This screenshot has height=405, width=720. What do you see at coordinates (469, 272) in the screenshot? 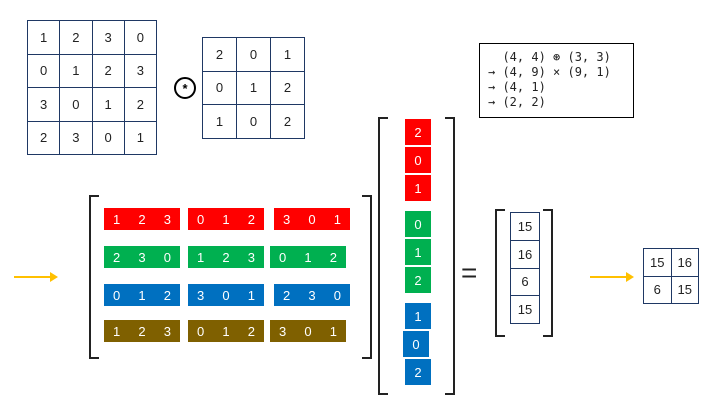
I see `equals-sign: =` at bounding box center [469, 272].